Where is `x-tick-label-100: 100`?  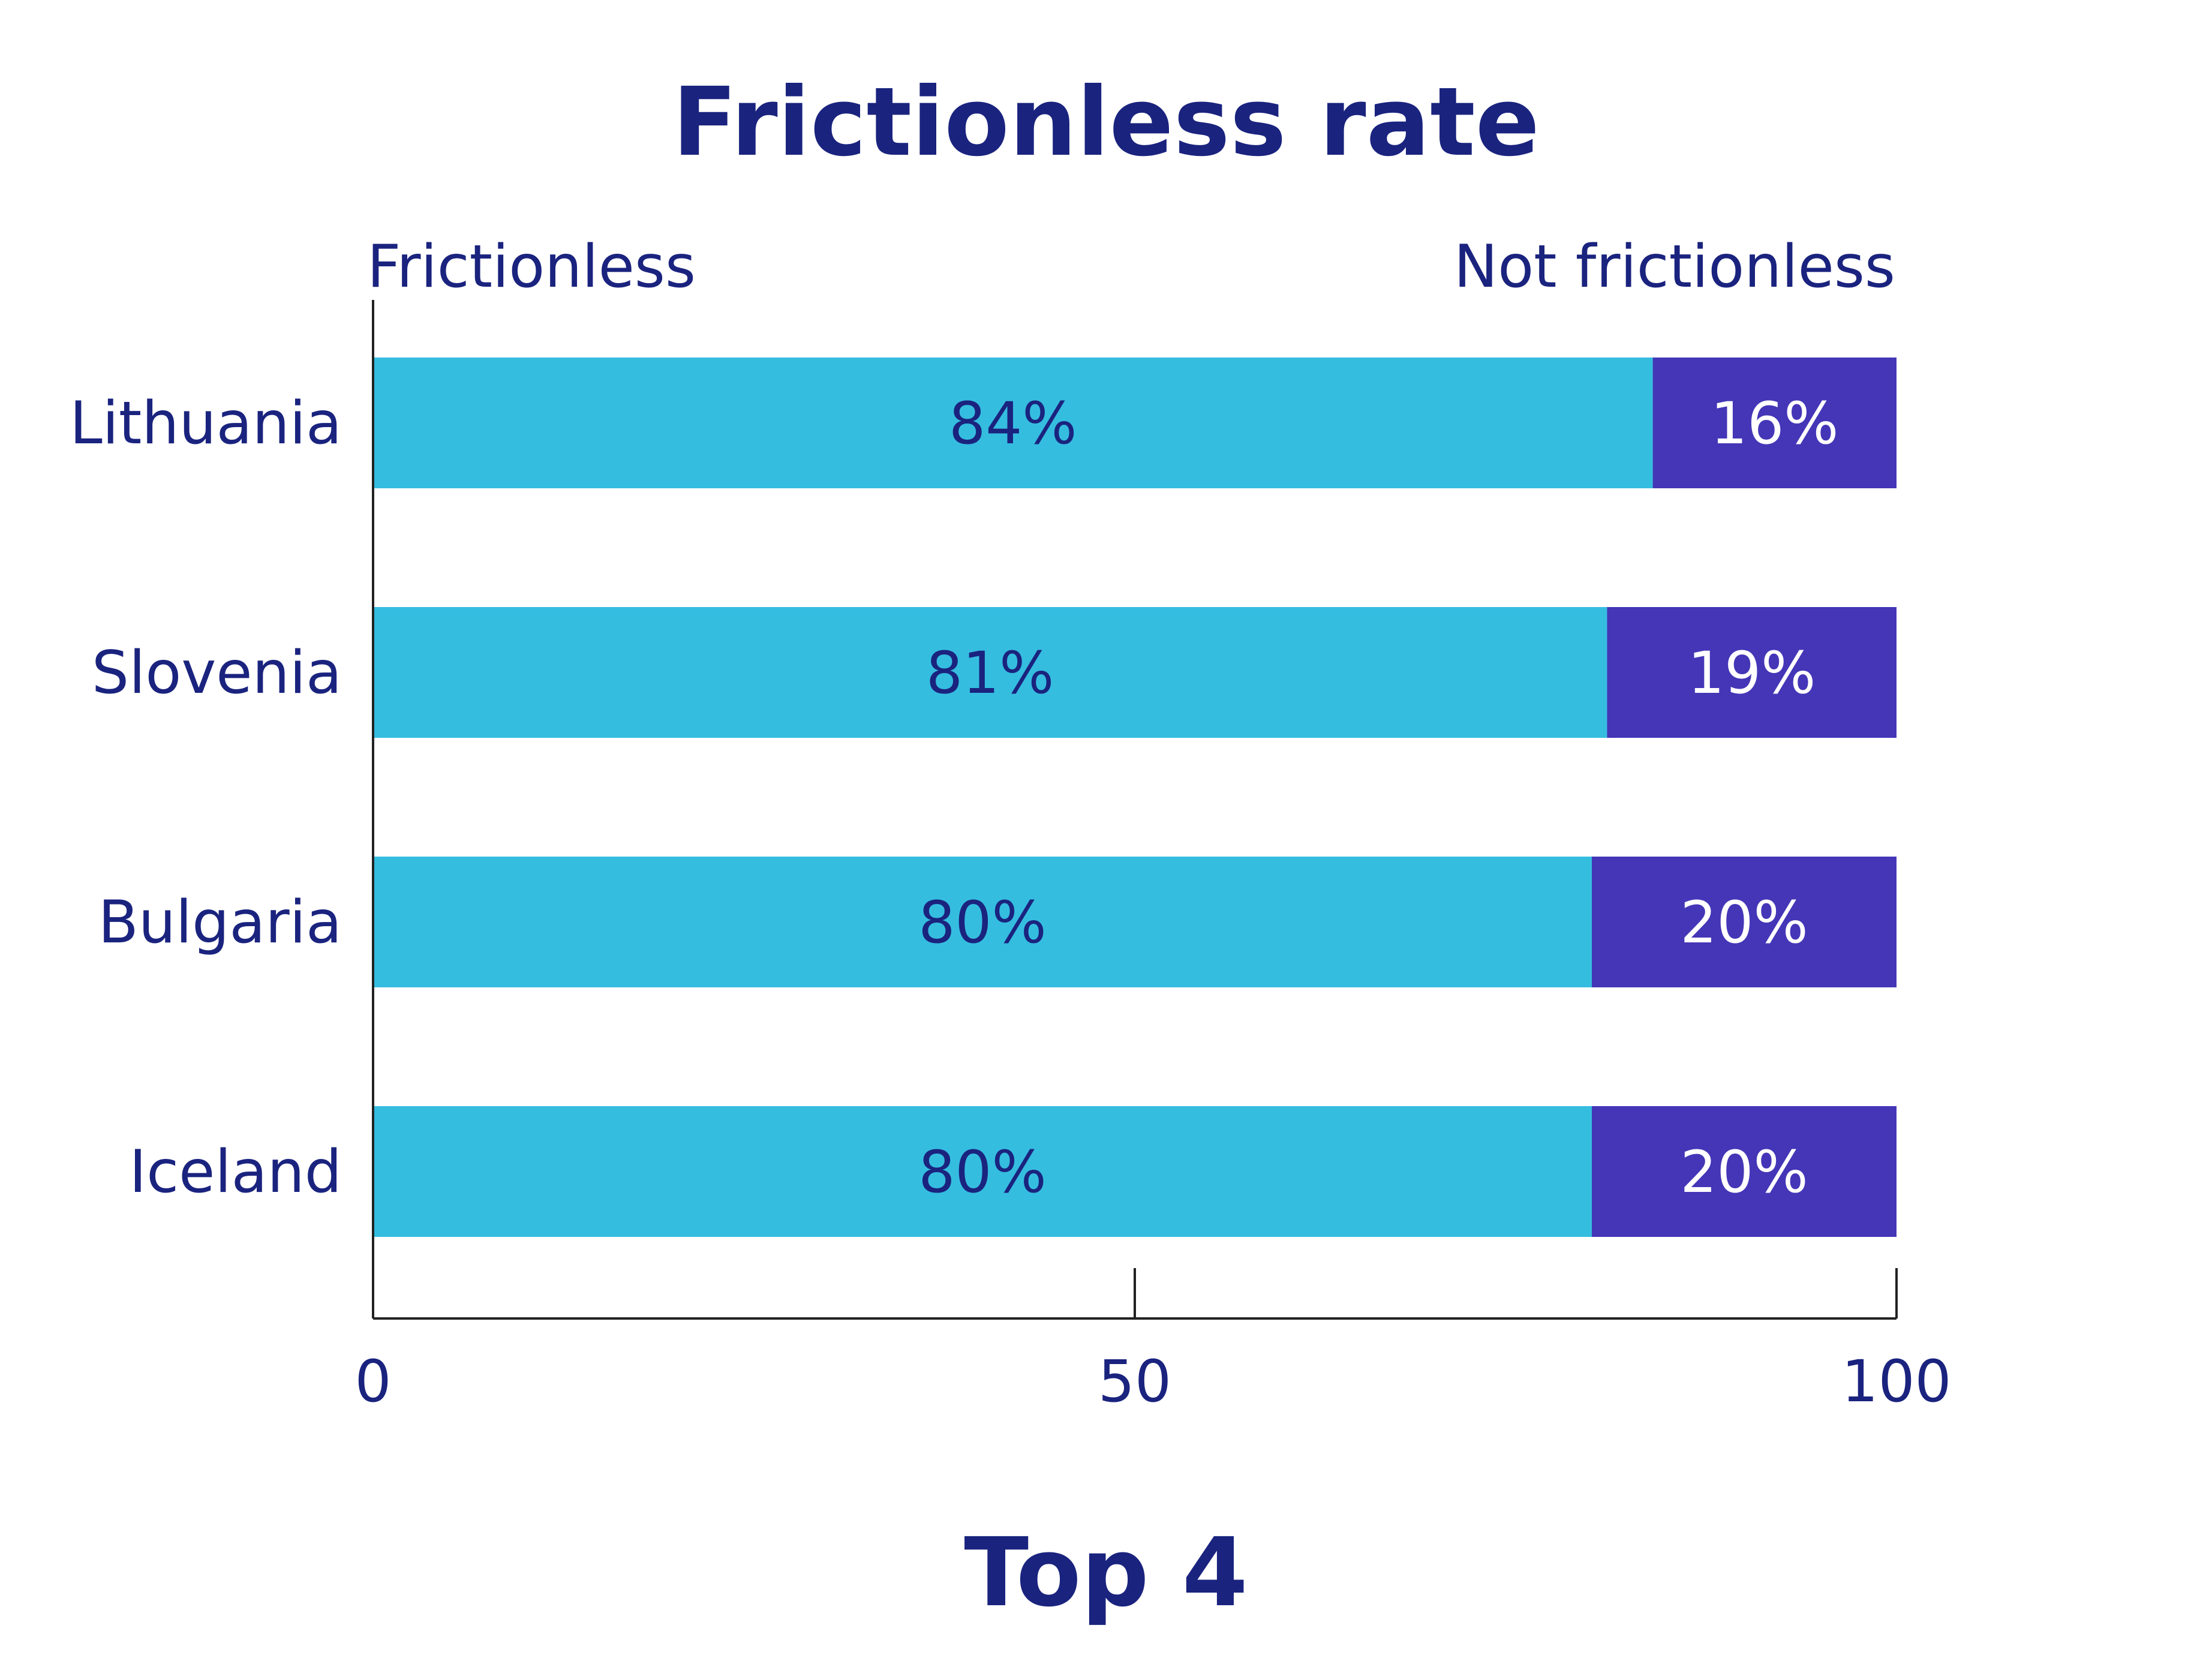 x-tick-label-100: 100 is located at coordinates (1896, 1382).